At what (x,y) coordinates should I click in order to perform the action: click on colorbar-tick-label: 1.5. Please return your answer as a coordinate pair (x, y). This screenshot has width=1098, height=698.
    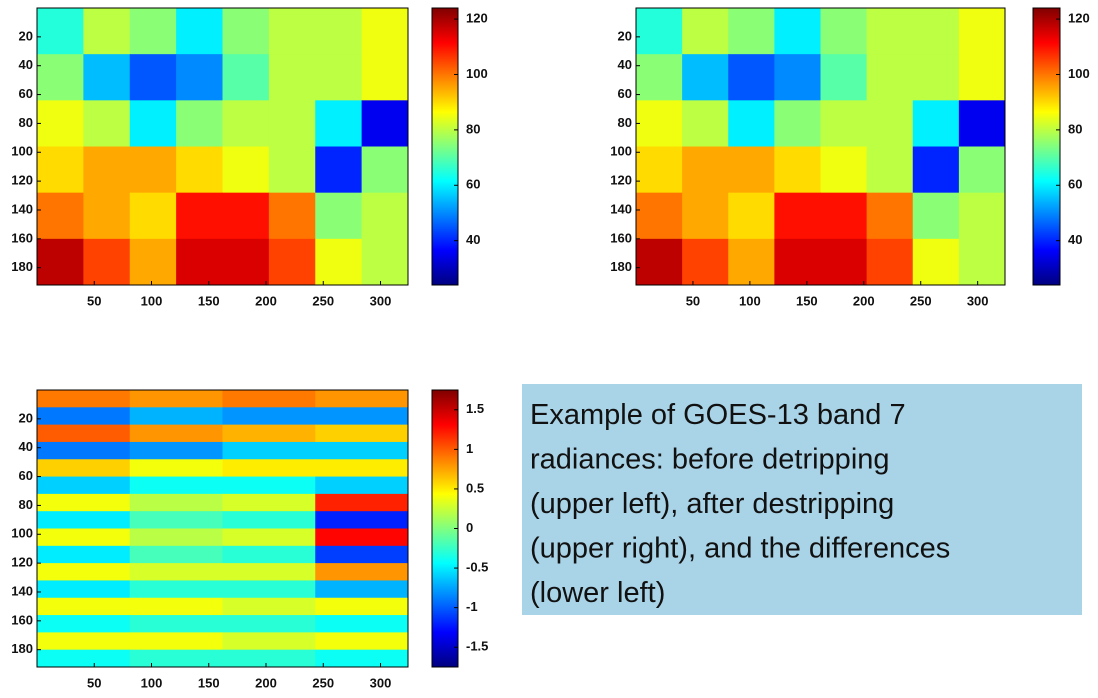
    Looking at the image, I should click on (475, 408).